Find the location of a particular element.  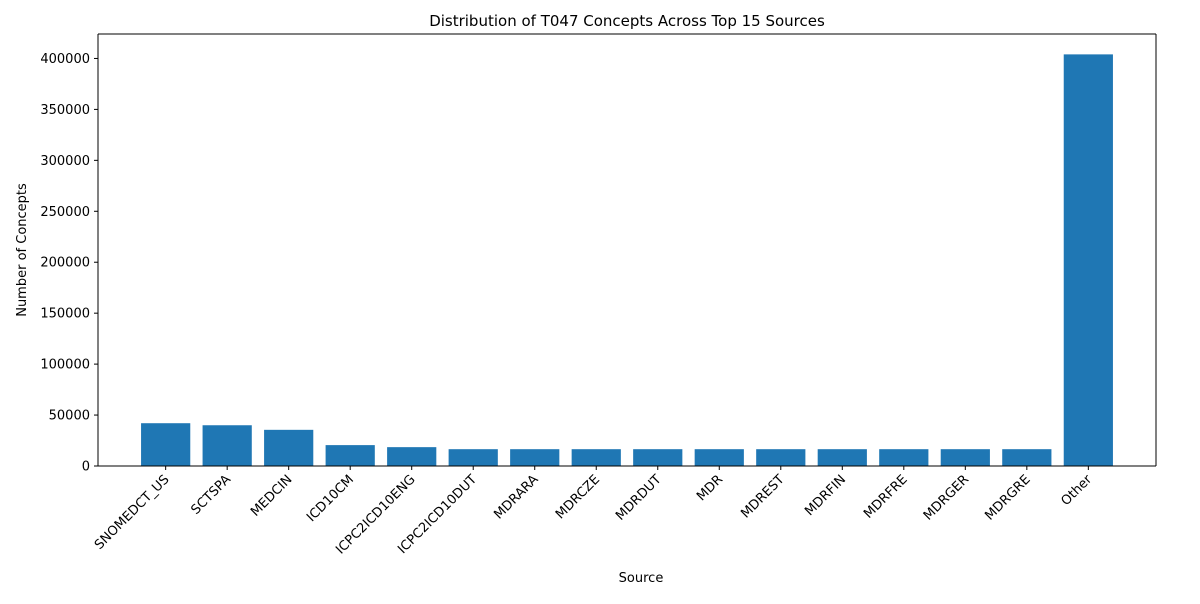

y-tick-label: 100000 is located at coordinates (65, 365).